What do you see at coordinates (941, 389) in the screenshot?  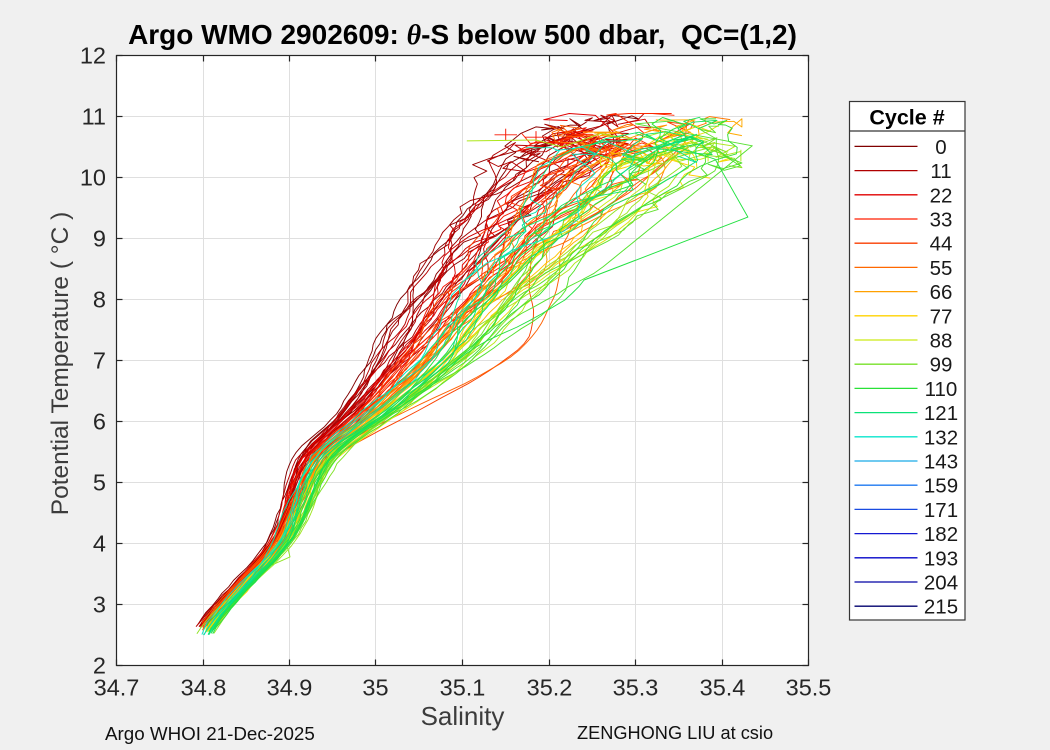 I see `svg-text: 110` at bounding box center [941, 389].